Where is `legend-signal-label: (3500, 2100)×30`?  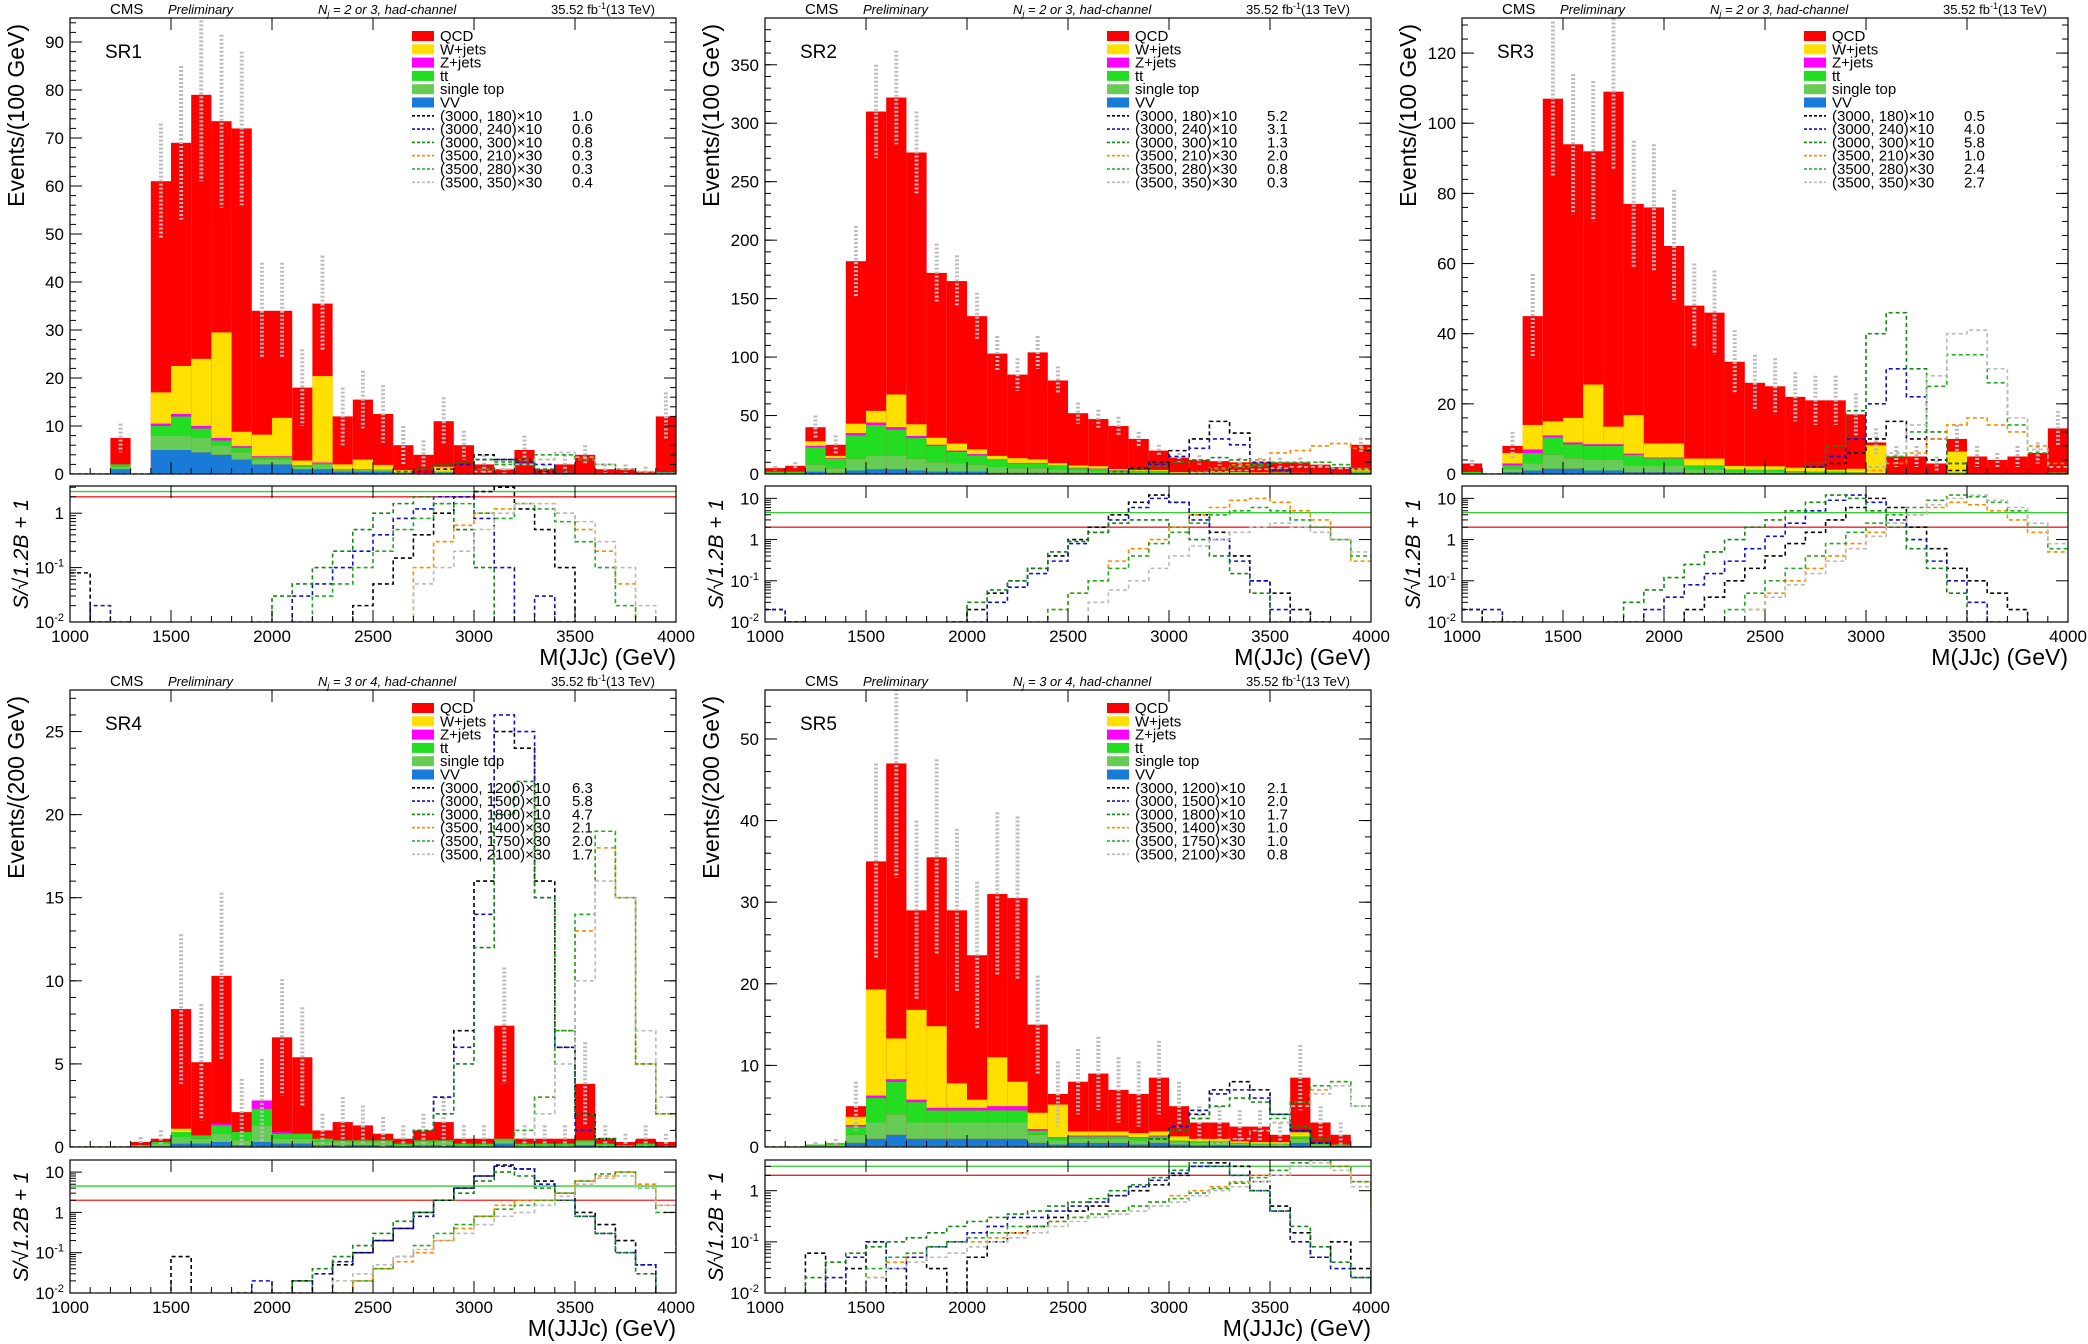
legend-signal-label: (3500, 2100)×30 is located at coordinates (495, 854).